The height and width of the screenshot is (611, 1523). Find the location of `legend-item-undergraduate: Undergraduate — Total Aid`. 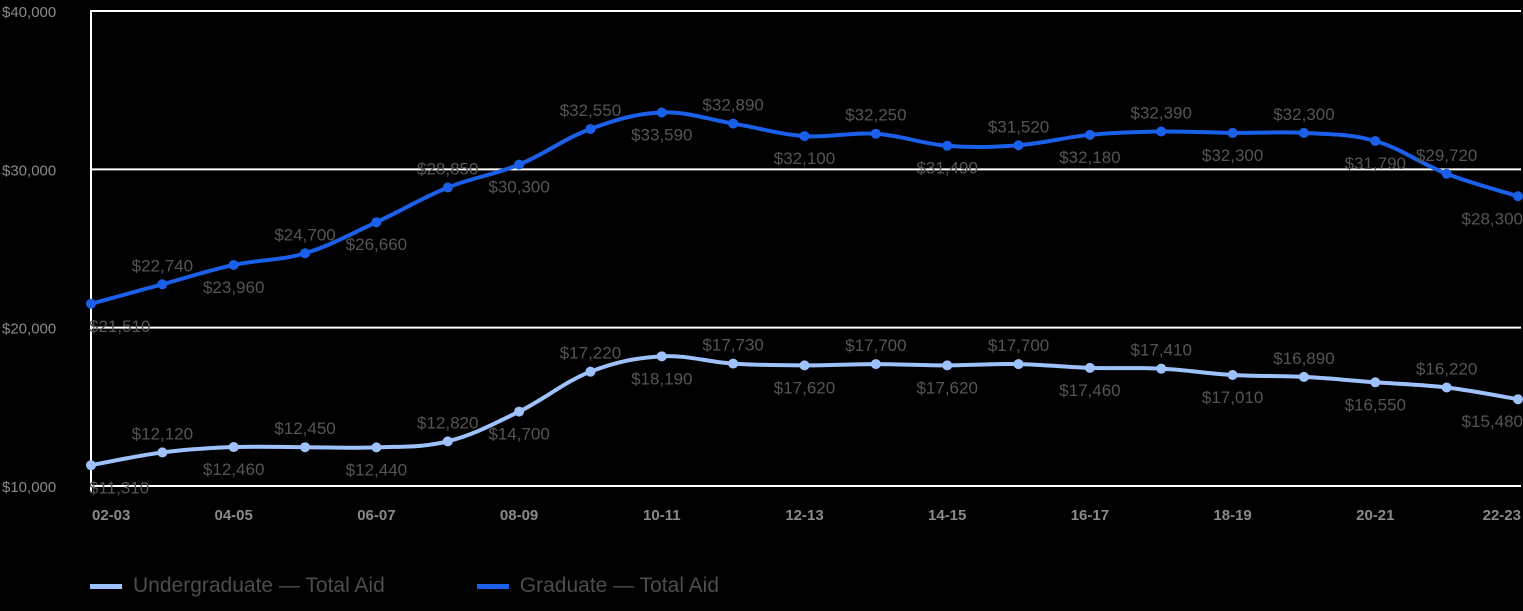

legend-item-undergraduate: Undergraduate — Total Aid is located at coordinates (237, 586).